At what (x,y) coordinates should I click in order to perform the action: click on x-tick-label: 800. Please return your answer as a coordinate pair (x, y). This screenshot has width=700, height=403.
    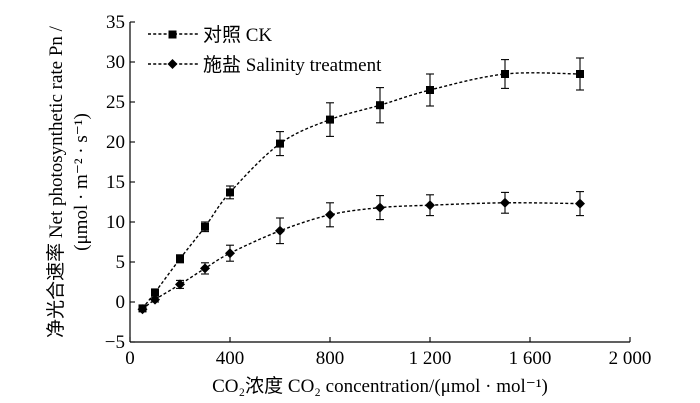
    Looking at the image, I should click on (330, 358).